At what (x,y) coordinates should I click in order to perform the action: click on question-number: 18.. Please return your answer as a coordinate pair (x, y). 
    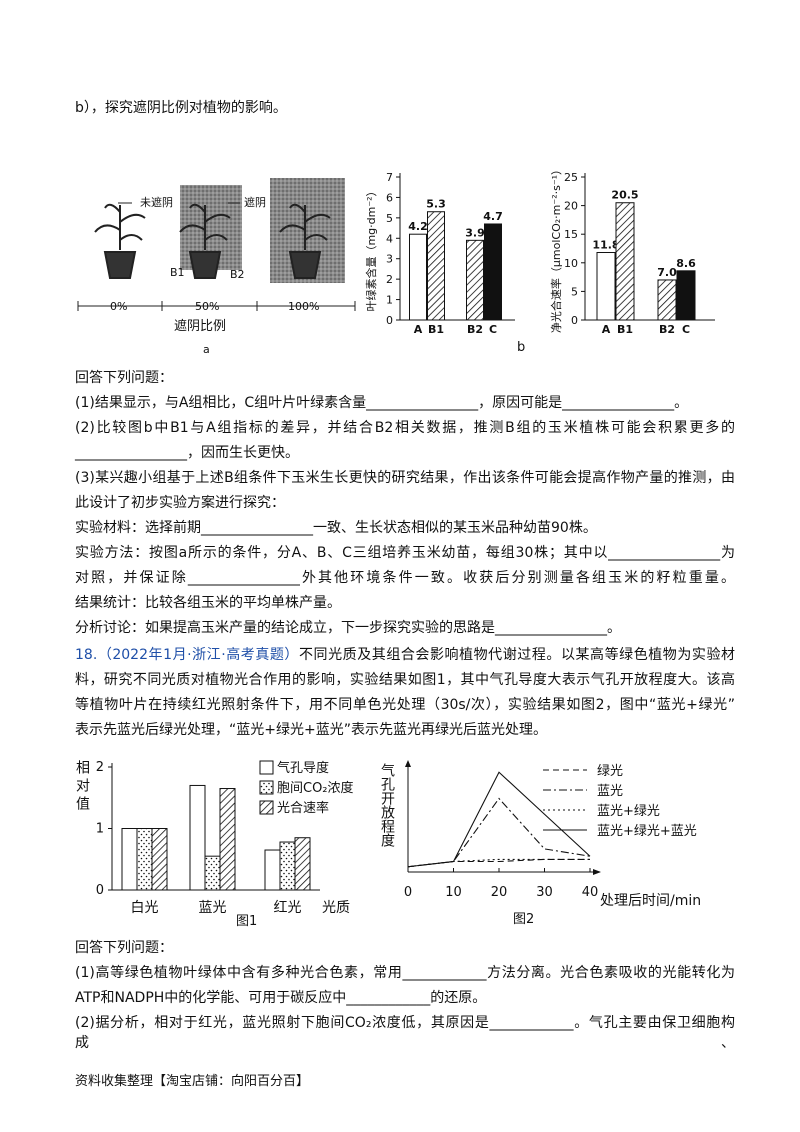
    Looking at the image, I should click on (86, 655).